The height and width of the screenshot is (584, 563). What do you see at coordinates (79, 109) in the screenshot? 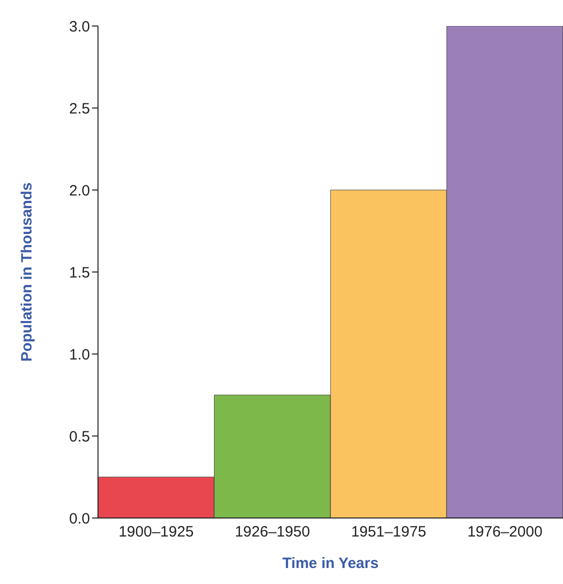
I see `y-tick-label: 2.5` at bounding box center [79, 109].